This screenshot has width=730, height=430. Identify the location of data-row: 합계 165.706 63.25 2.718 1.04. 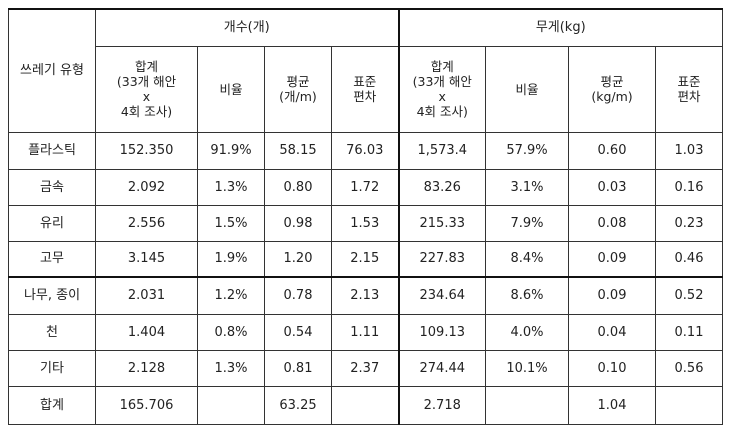
(365, 405).